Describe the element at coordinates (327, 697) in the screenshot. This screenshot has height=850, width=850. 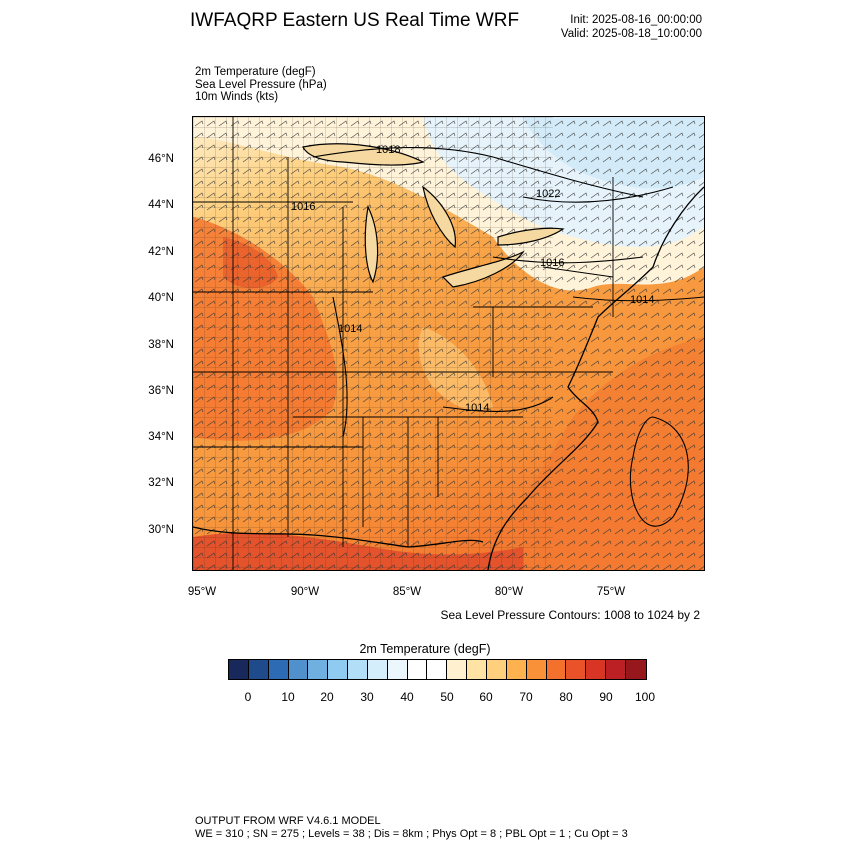
I see `colorbar-label: 20` at that location.